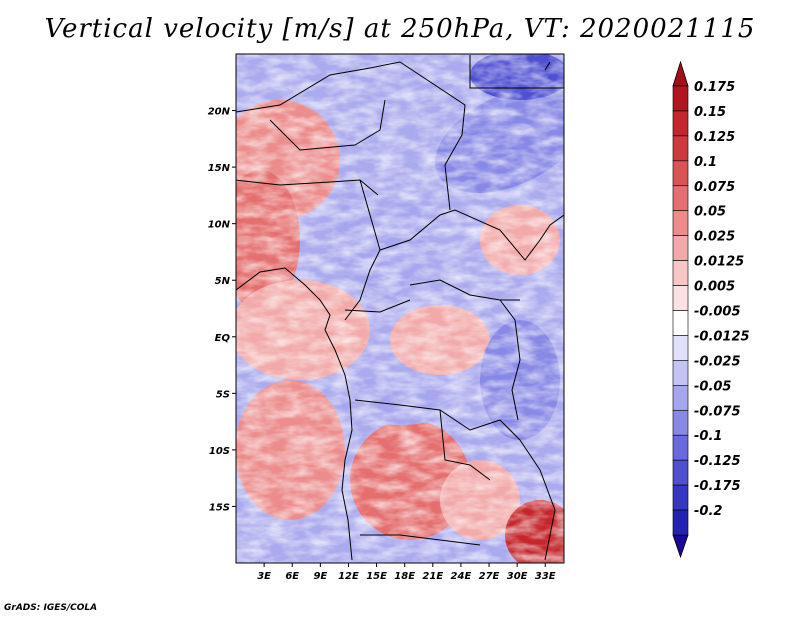 Image resolution: width=800 pixels, height=618 pixels. I want to click on colorbar-label: 0.005, so click(714, 287).